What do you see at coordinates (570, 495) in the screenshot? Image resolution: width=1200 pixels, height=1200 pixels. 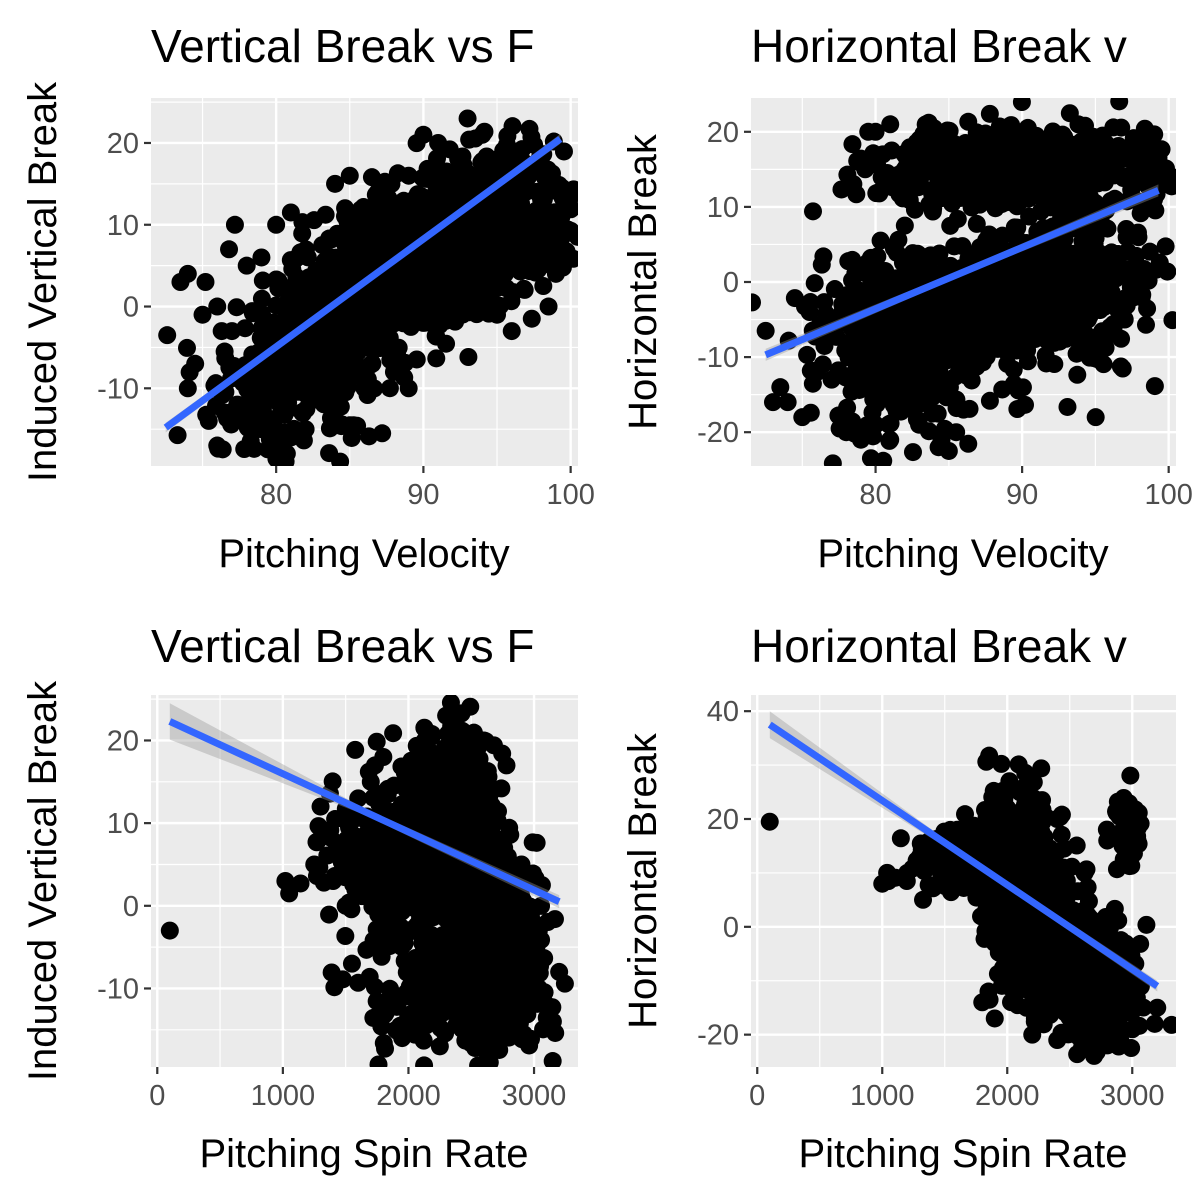 I see `x-tick-label: 100` at bounding box center [570, 495].